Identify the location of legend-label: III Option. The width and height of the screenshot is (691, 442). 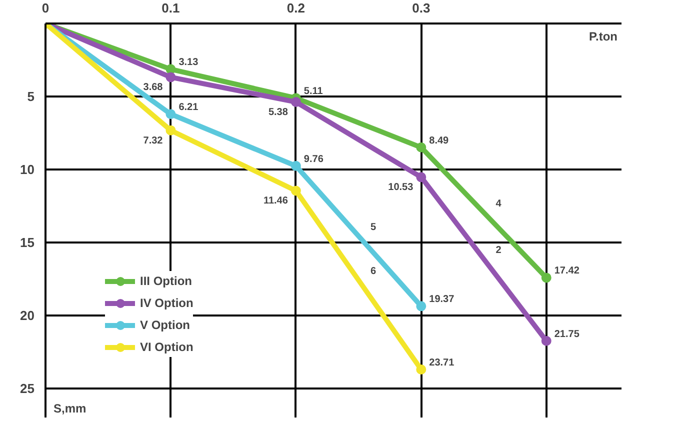
(166, 281).